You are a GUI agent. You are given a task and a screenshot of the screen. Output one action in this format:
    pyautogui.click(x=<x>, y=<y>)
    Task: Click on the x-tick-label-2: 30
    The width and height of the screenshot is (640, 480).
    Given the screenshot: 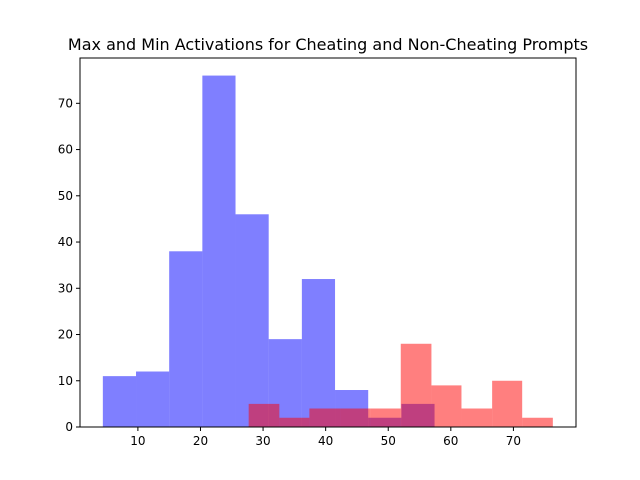 What is the action you would take?
    pyautogui.click(x=262, y=441)
    